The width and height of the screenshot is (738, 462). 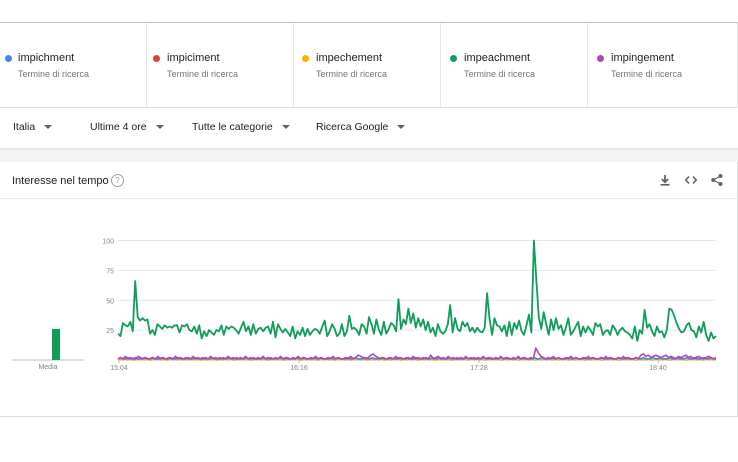 I want to click on time-range-dropdown: Ultime 4 ore, so click(x=127, y=127).